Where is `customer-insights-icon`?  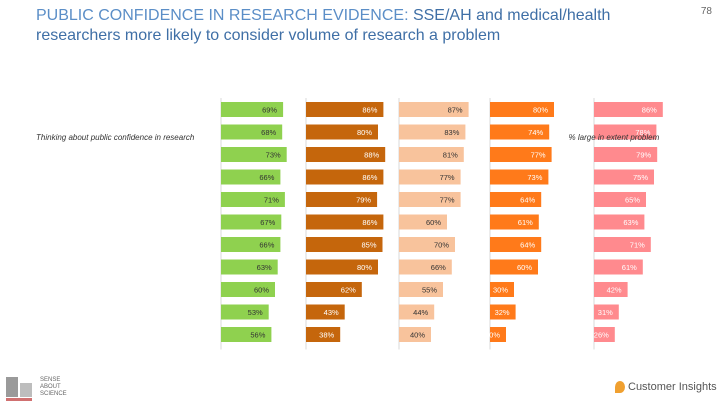 customer-insights-icon is located at coordinates (620, 387).